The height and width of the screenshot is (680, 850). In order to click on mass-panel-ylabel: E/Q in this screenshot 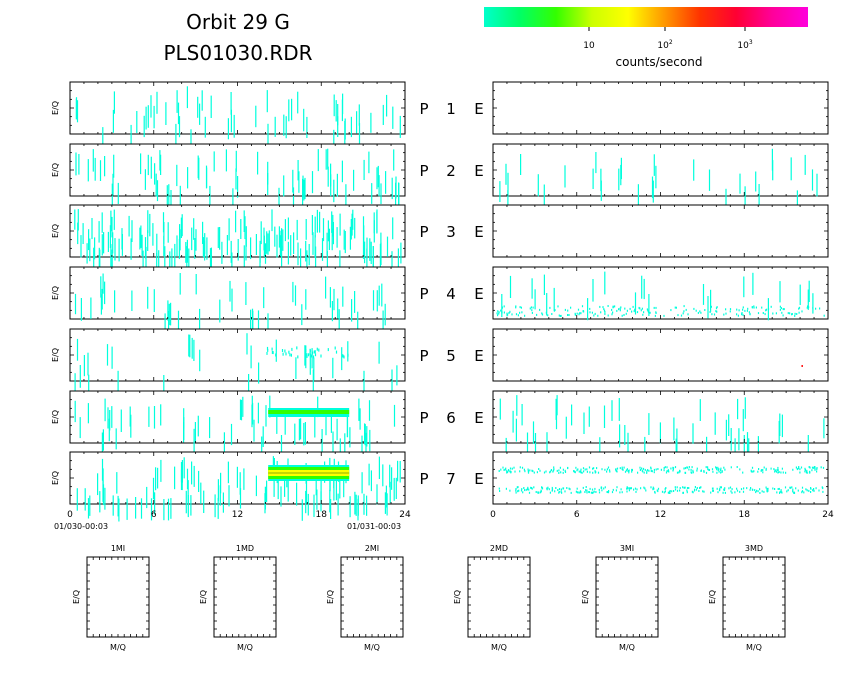, I will do `click(457, 597)`.